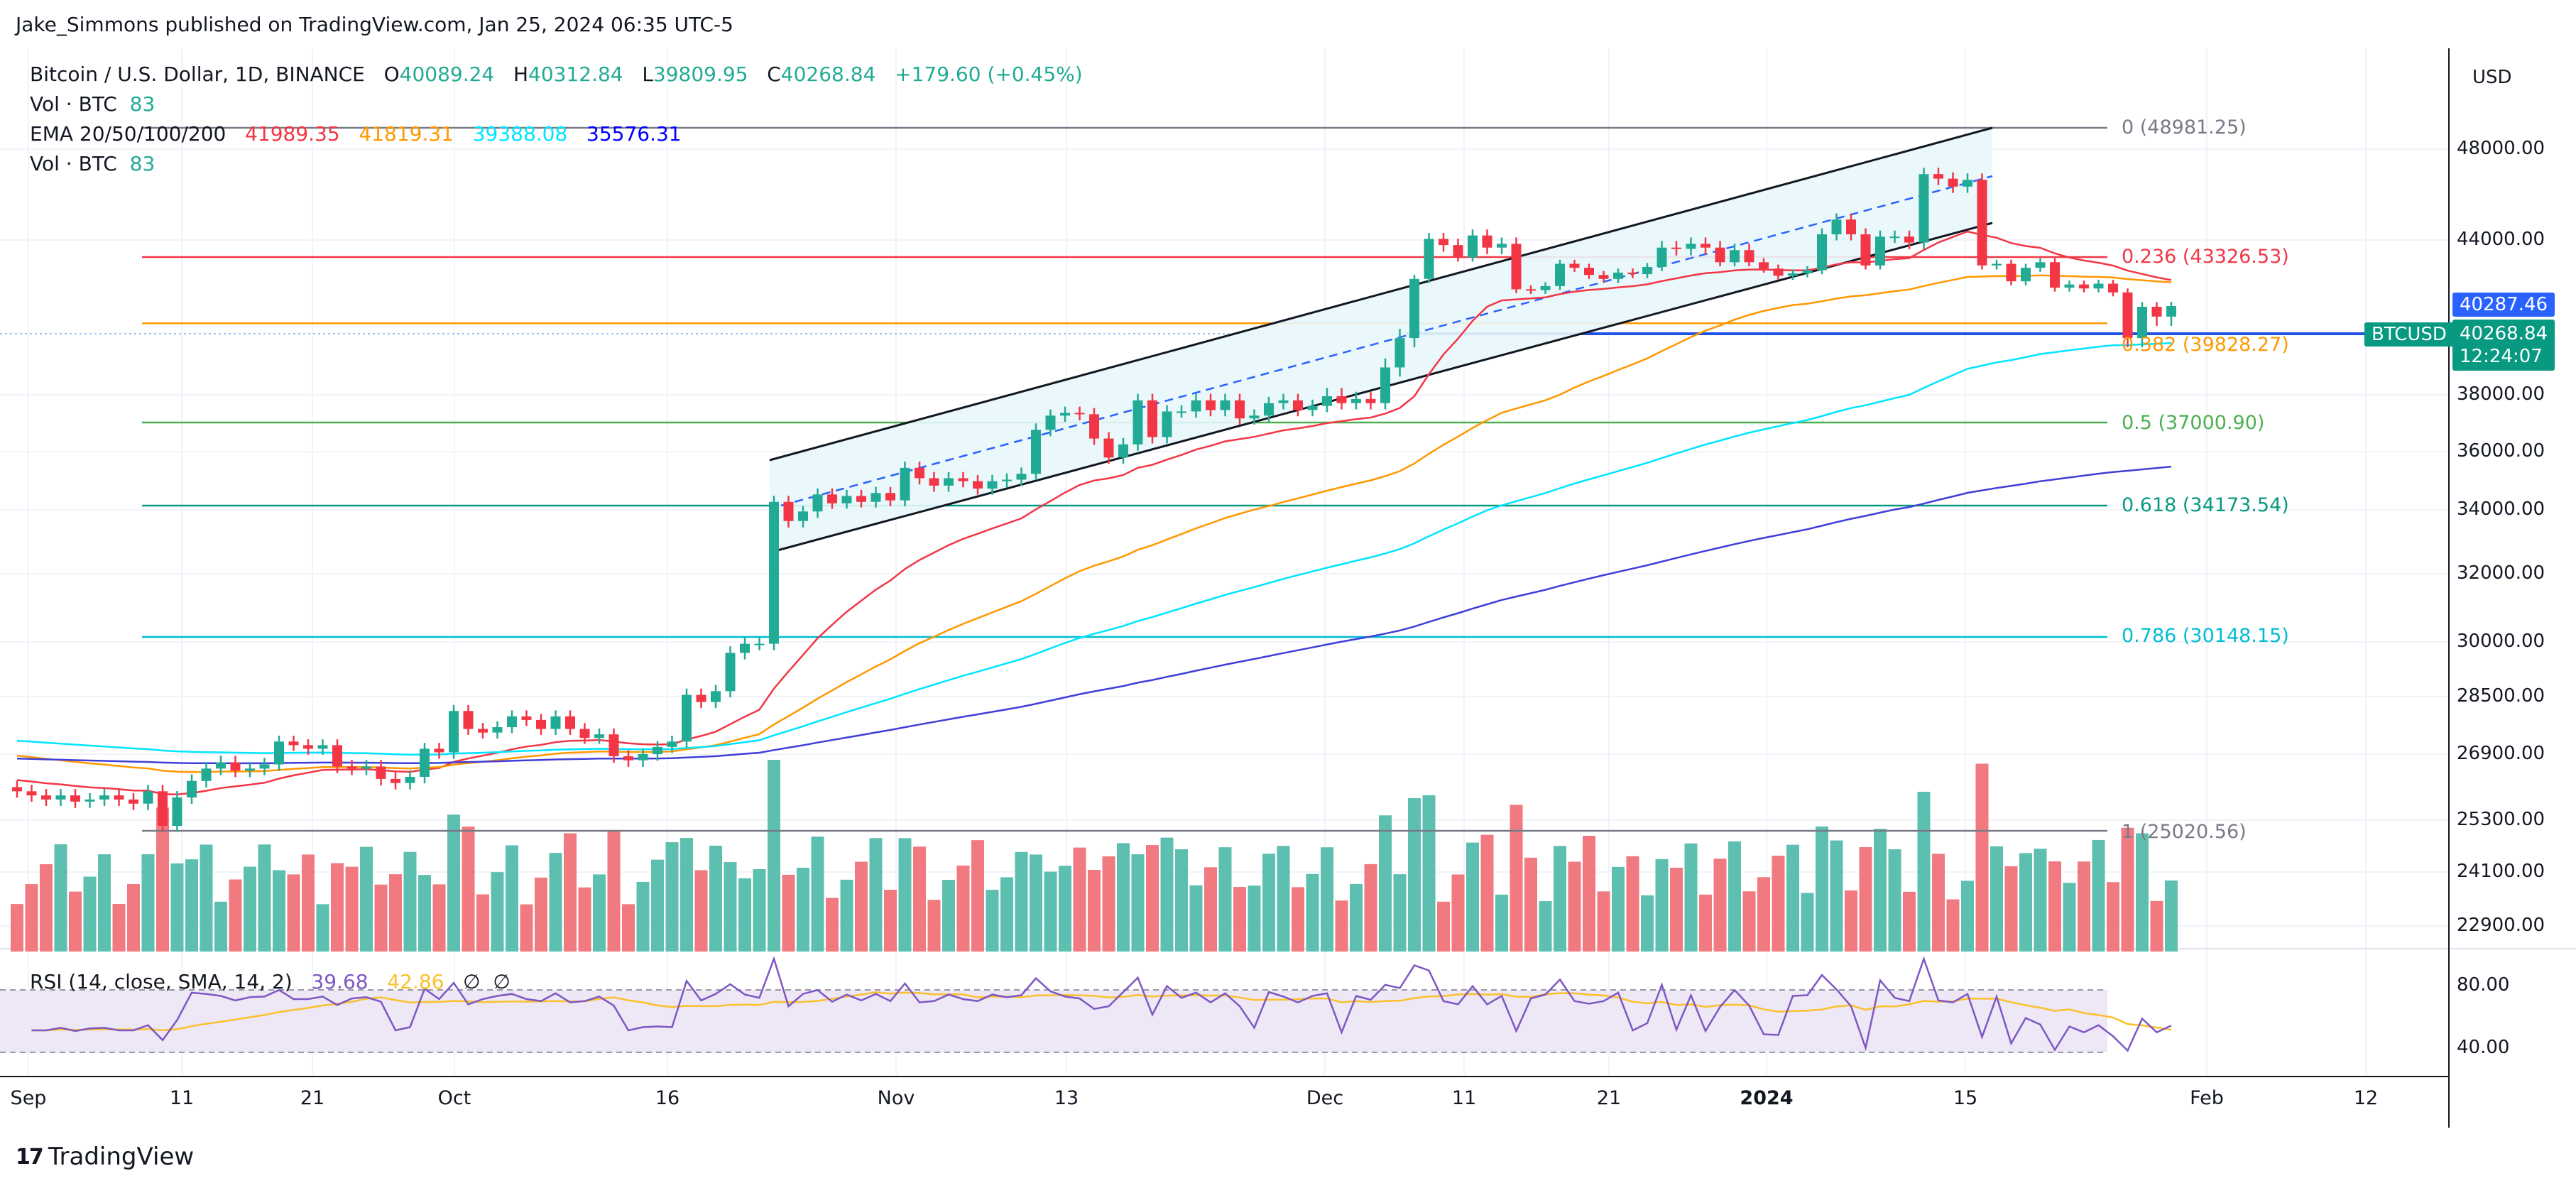 This screenshot has width=2576, height=1188. What do you see at coordinates (105, 1157) in the screenshot?
I see `tradingview-brand: 17 TradingView` at bounding box center [105, 1157].